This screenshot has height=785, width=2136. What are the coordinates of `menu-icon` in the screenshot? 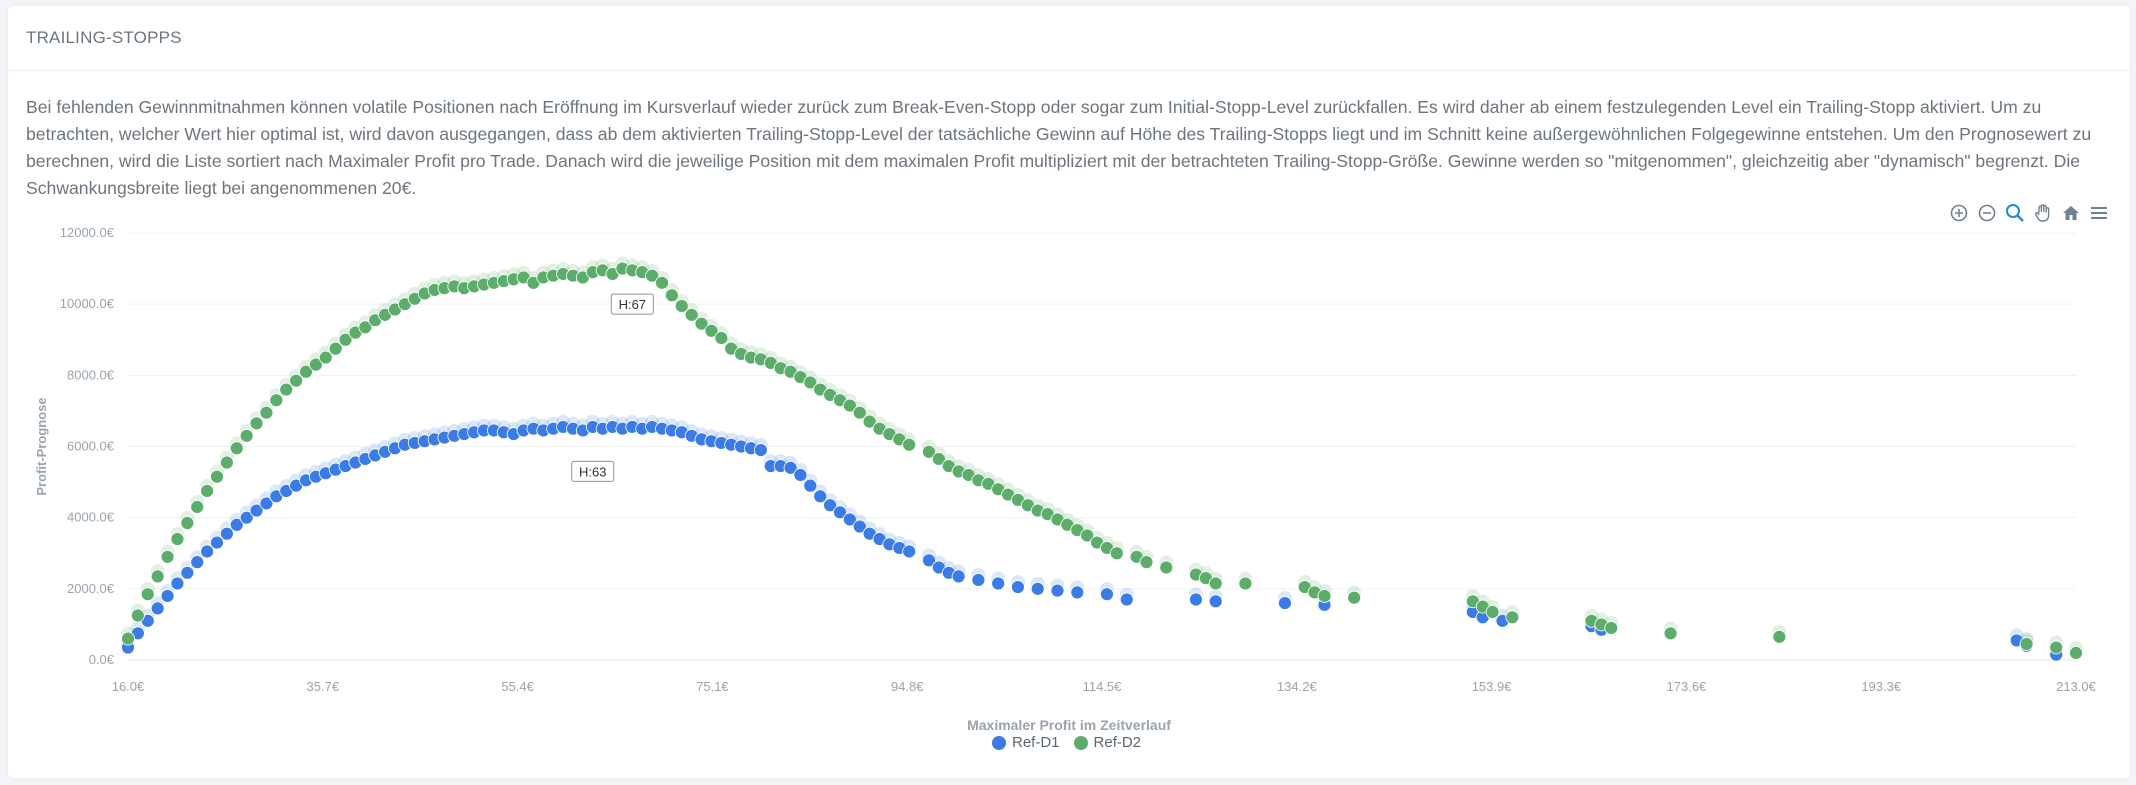 It's located at (2099, 213).